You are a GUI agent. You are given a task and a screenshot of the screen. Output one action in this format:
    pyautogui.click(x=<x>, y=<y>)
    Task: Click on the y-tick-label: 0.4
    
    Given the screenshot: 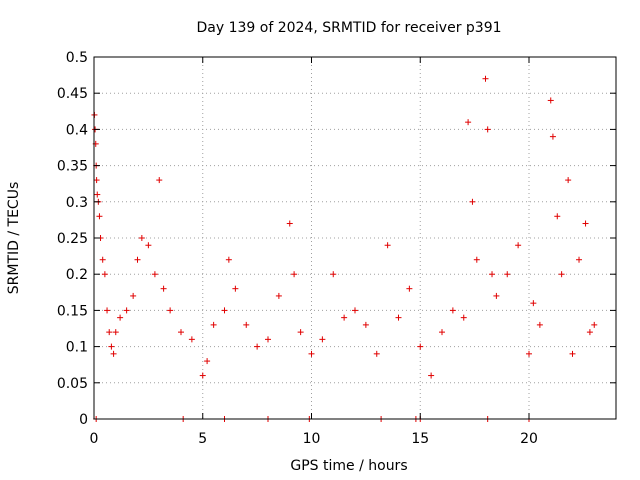 What is the action you would take?
    pyautogui.click(x=77, y=130)
    